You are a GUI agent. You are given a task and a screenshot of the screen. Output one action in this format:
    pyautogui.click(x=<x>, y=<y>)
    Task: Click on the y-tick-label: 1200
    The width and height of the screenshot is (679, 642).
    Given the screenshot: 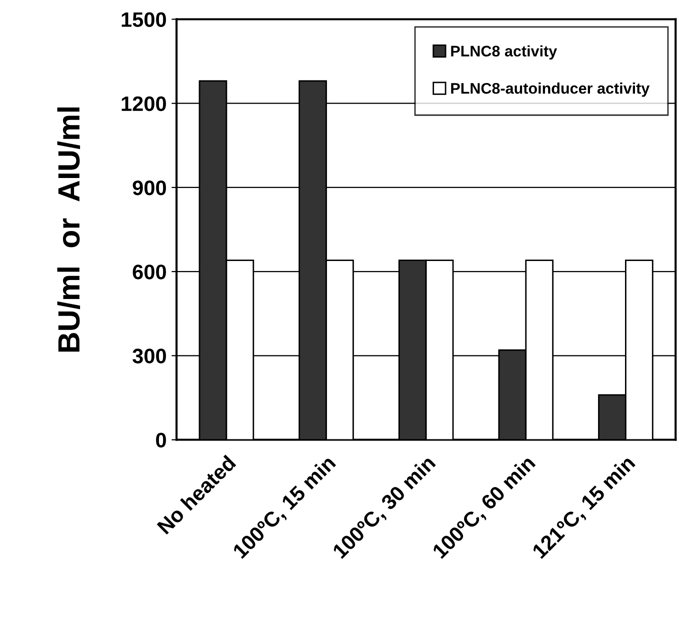 What is the action you would take?
    pyautogui.click(x=144, y=104)
    